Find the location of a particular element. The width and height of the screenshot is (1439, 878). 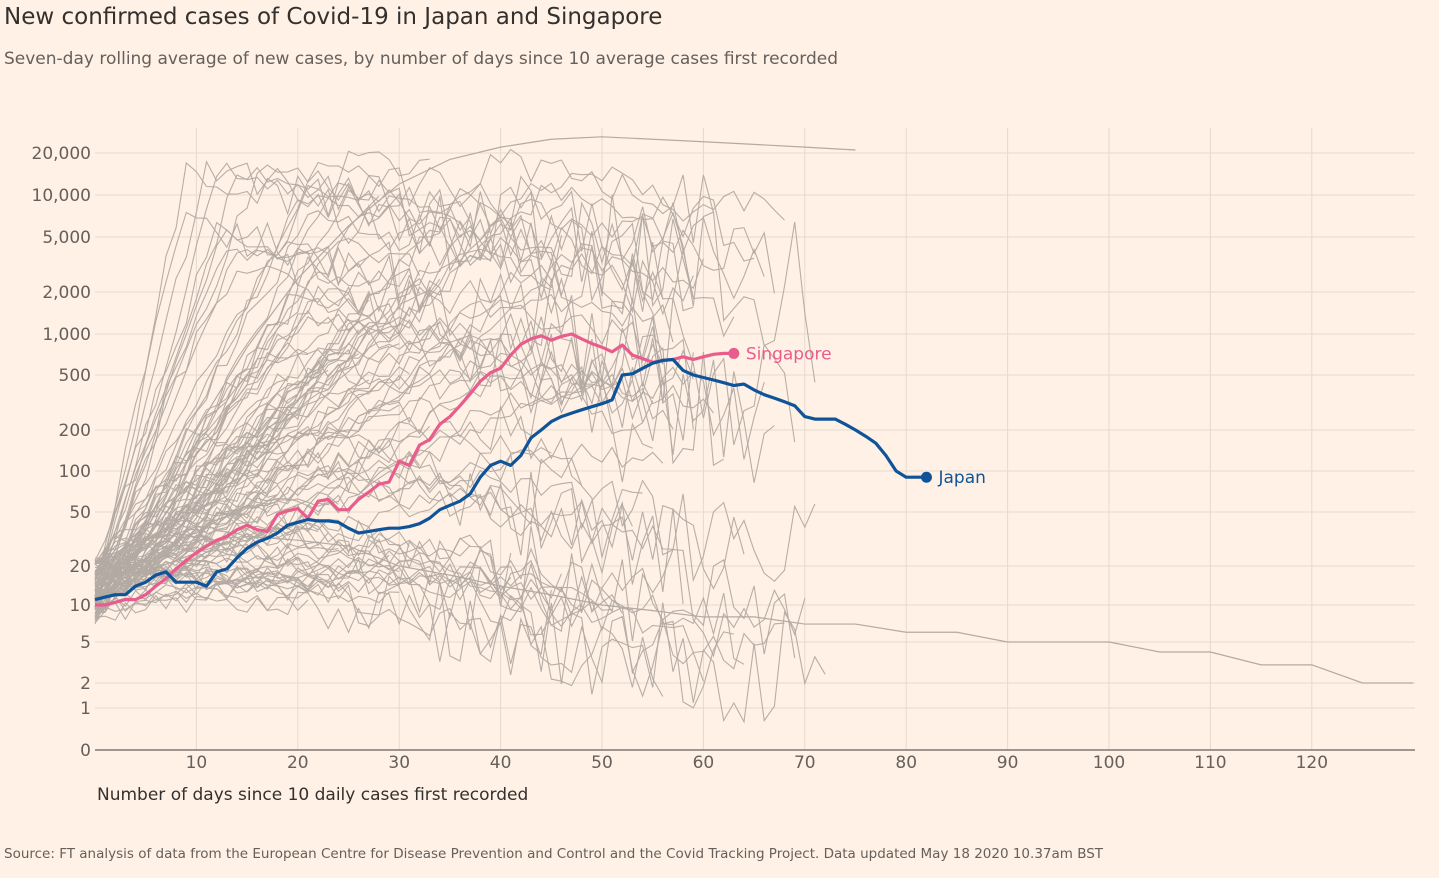

x-tick-label: 110 is located at coordinates (1210, 763).